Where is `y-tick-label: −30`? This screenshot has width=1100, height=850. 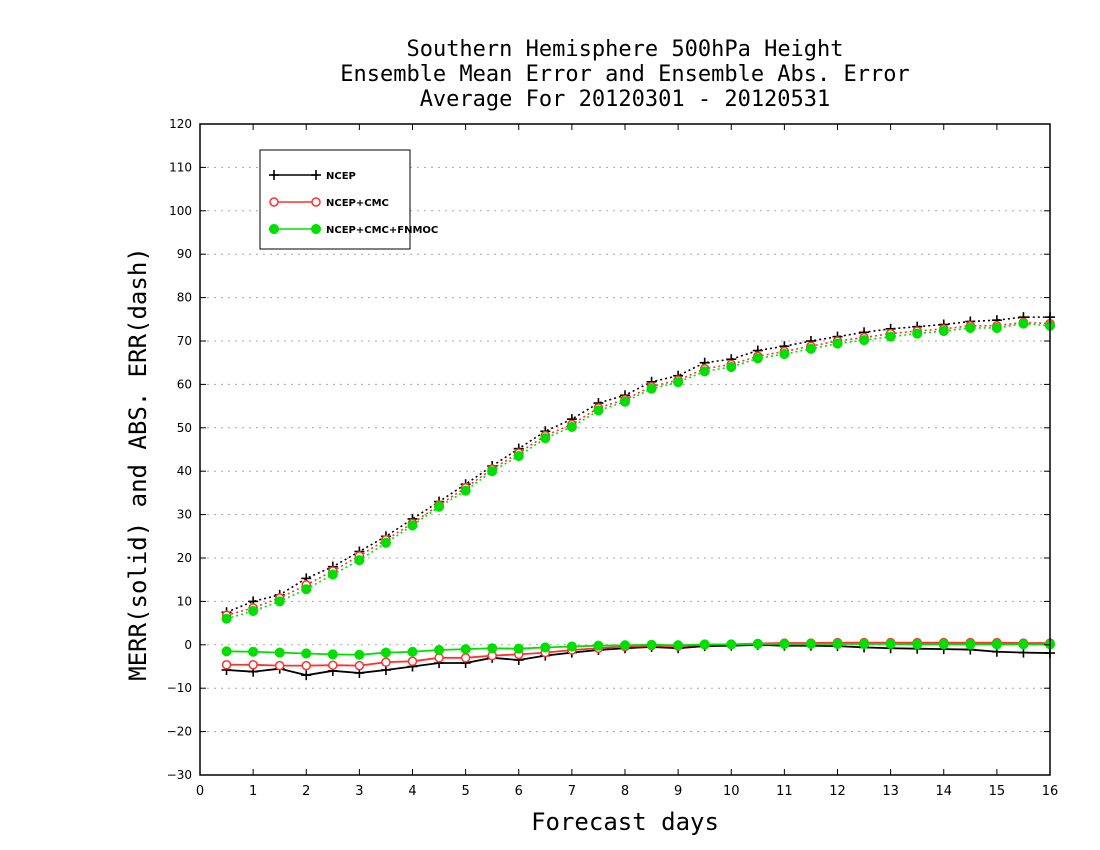 y-tick-label: −30 is located at coordinates (179, 775).